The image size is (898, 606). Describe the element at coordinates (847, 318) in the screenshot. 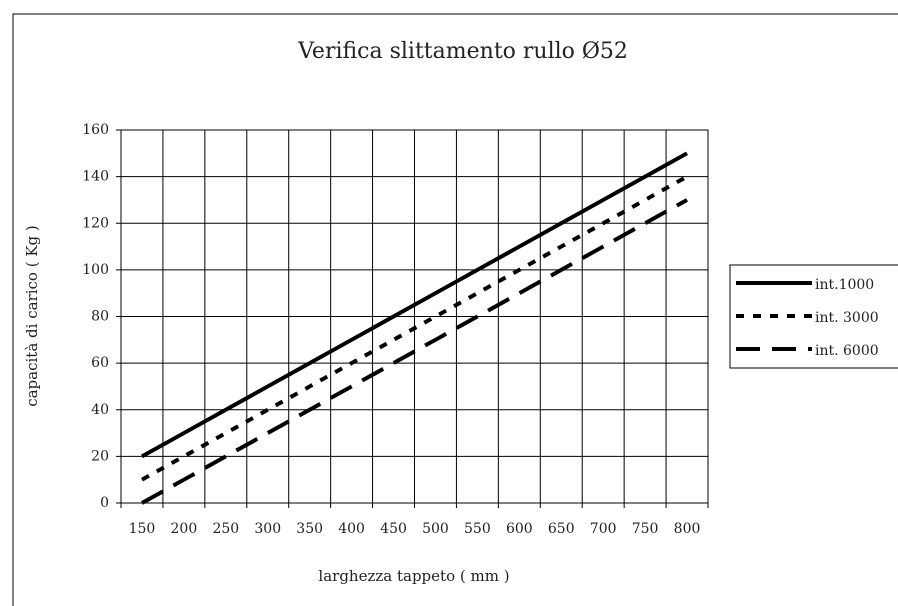

I see `legend-label: int. 3000` at that location.